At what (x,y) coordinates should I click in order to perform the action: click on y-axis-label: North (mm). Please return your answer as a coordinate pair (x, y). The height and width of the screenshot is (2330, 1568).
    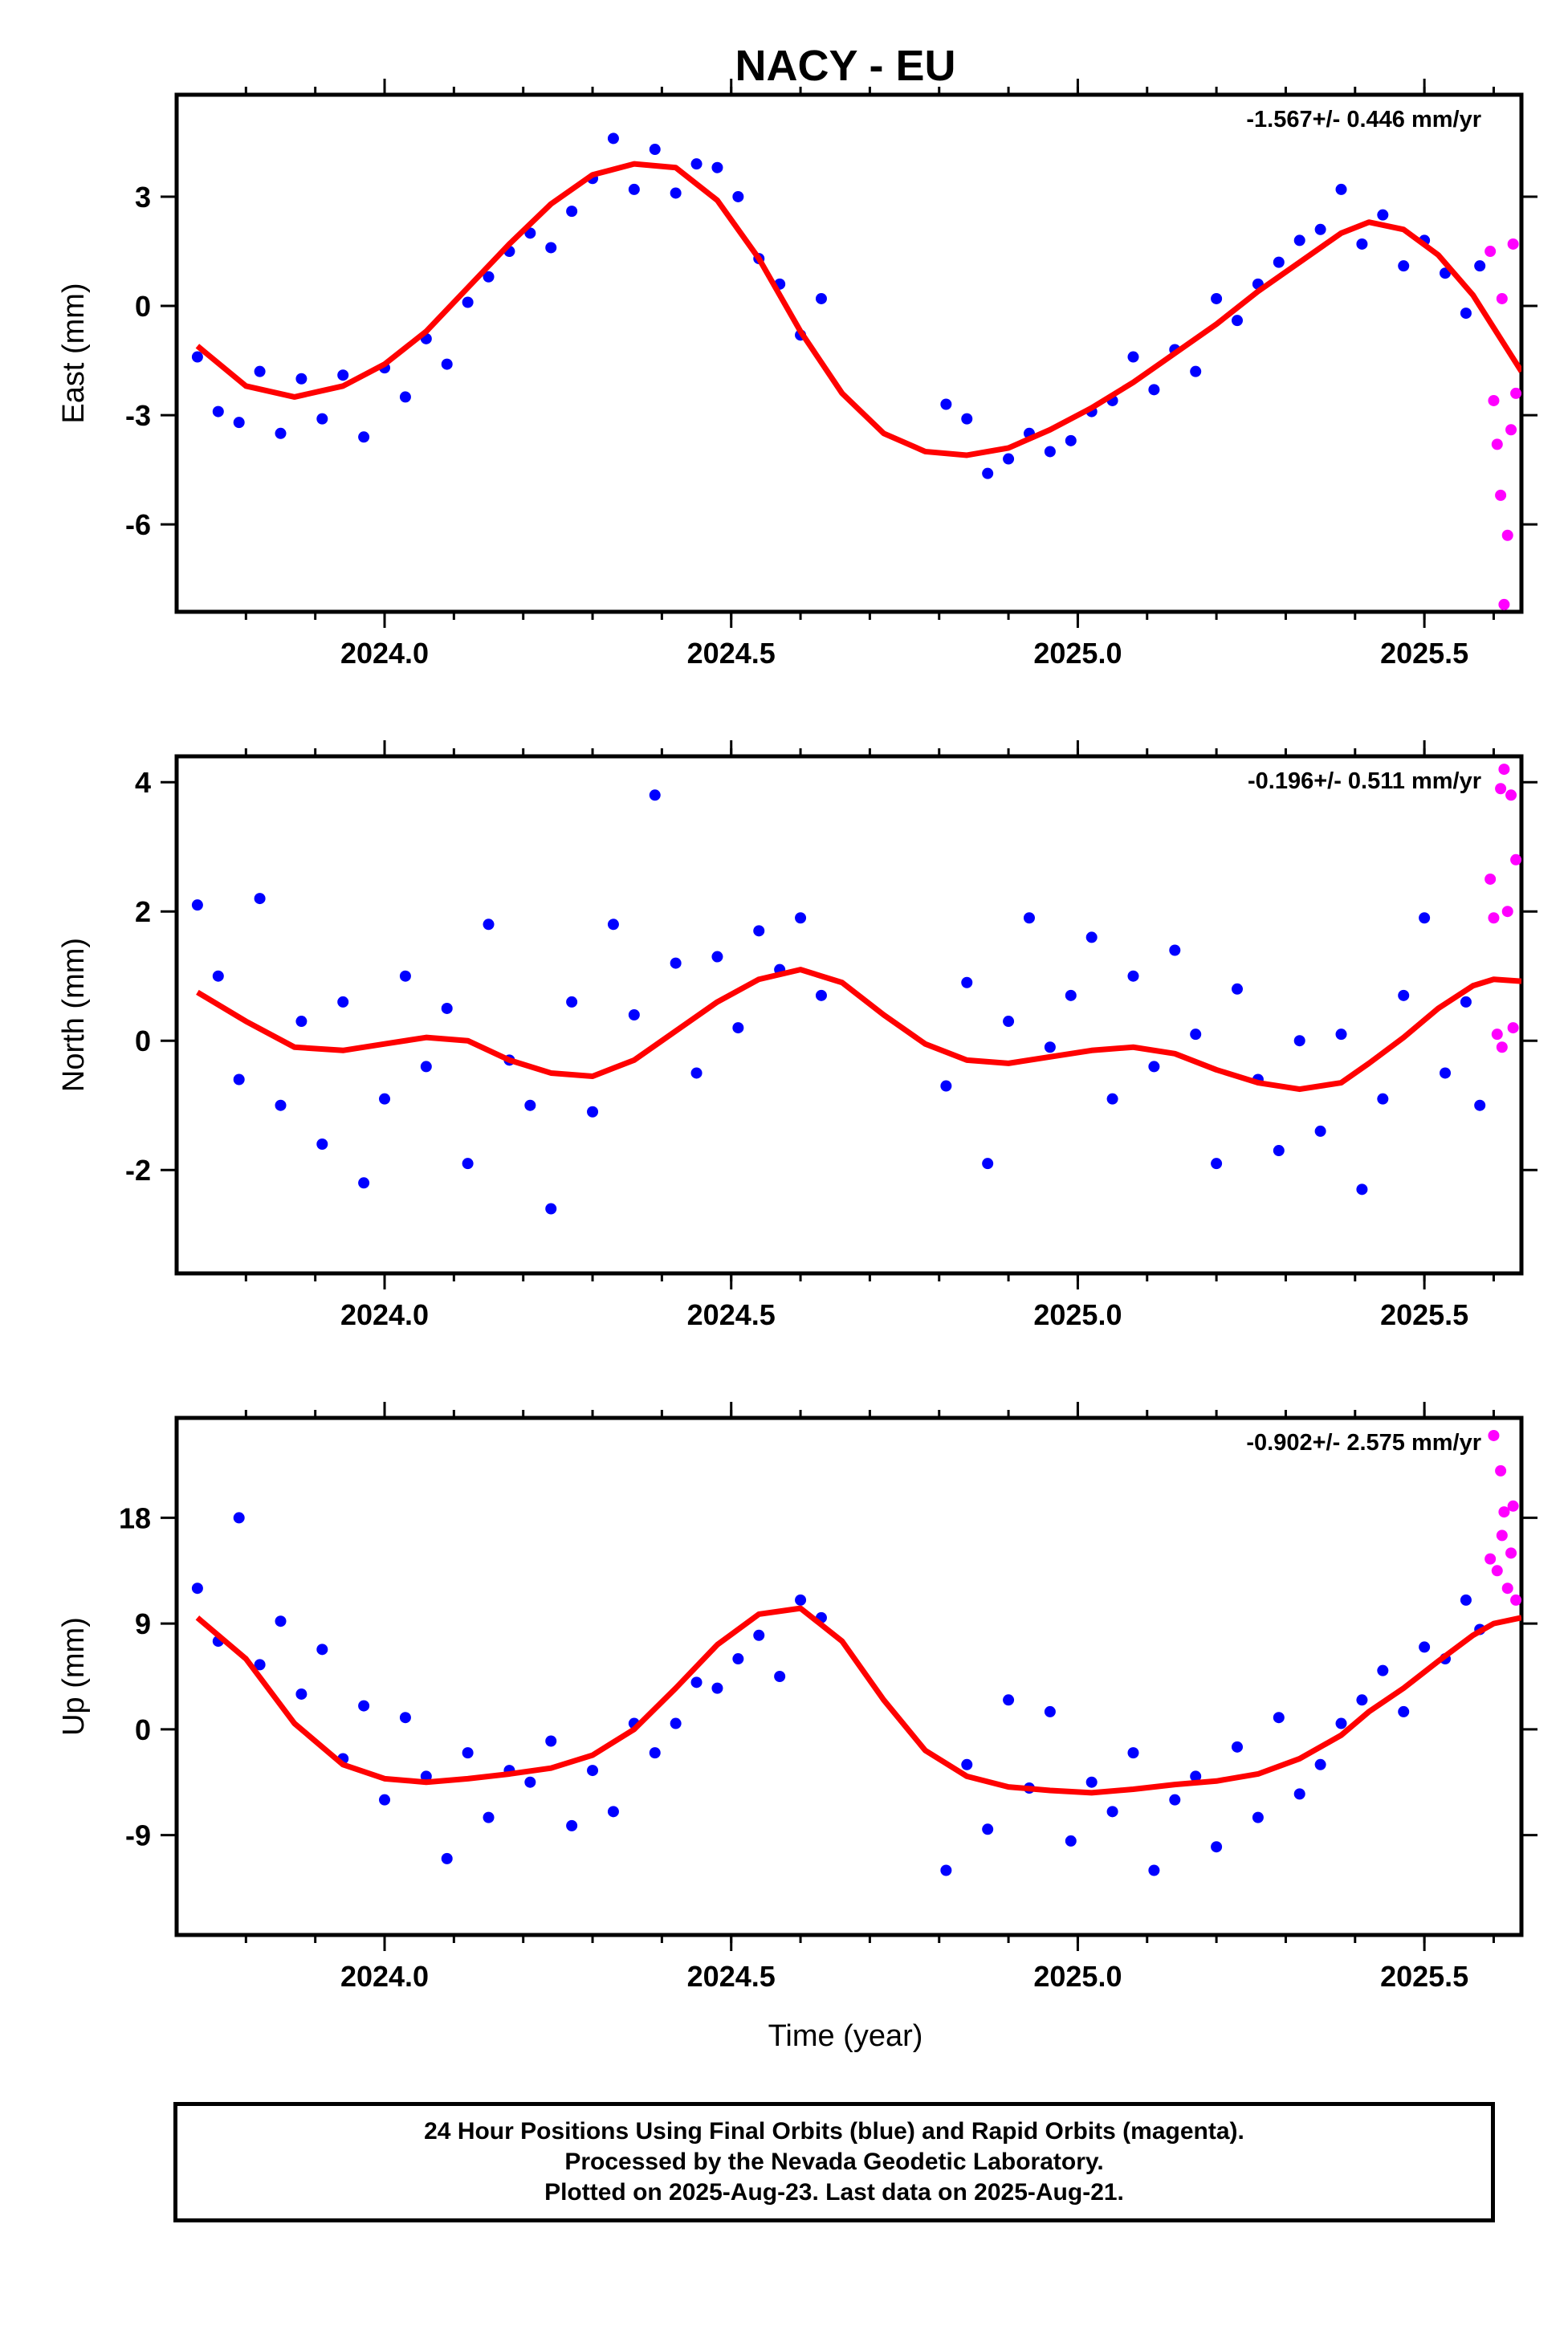
    Looking at the image, I should click on (74, 1015).